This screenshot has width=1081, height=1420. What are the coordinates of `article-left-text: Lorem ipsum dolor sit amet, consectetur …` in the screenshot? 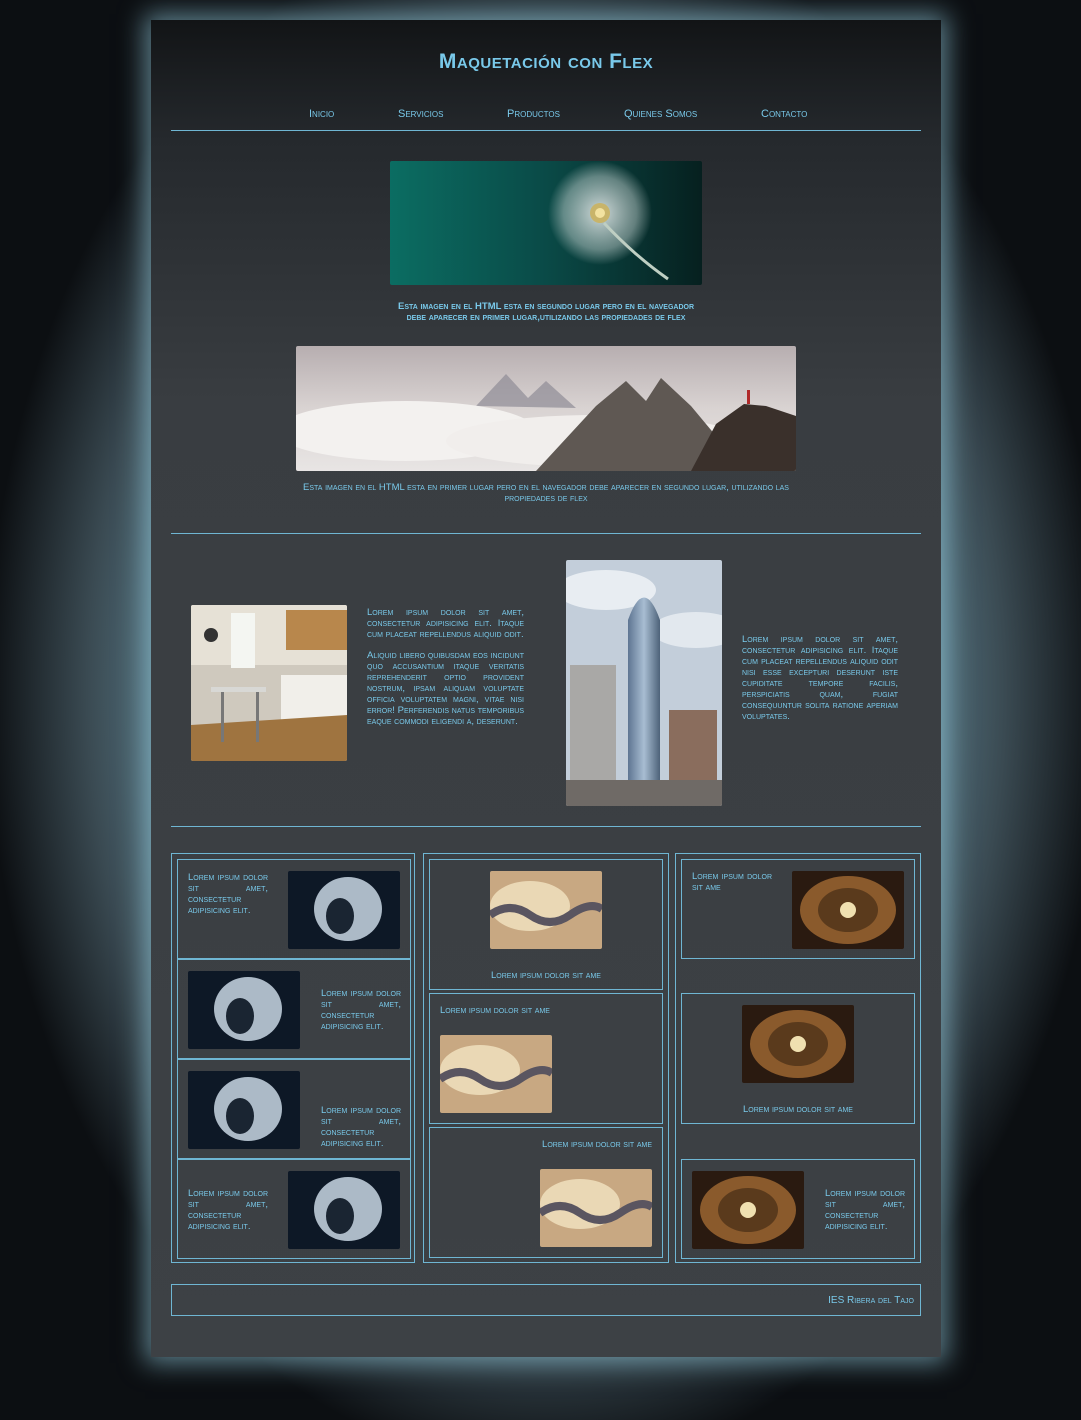 It's located at (445, 672).